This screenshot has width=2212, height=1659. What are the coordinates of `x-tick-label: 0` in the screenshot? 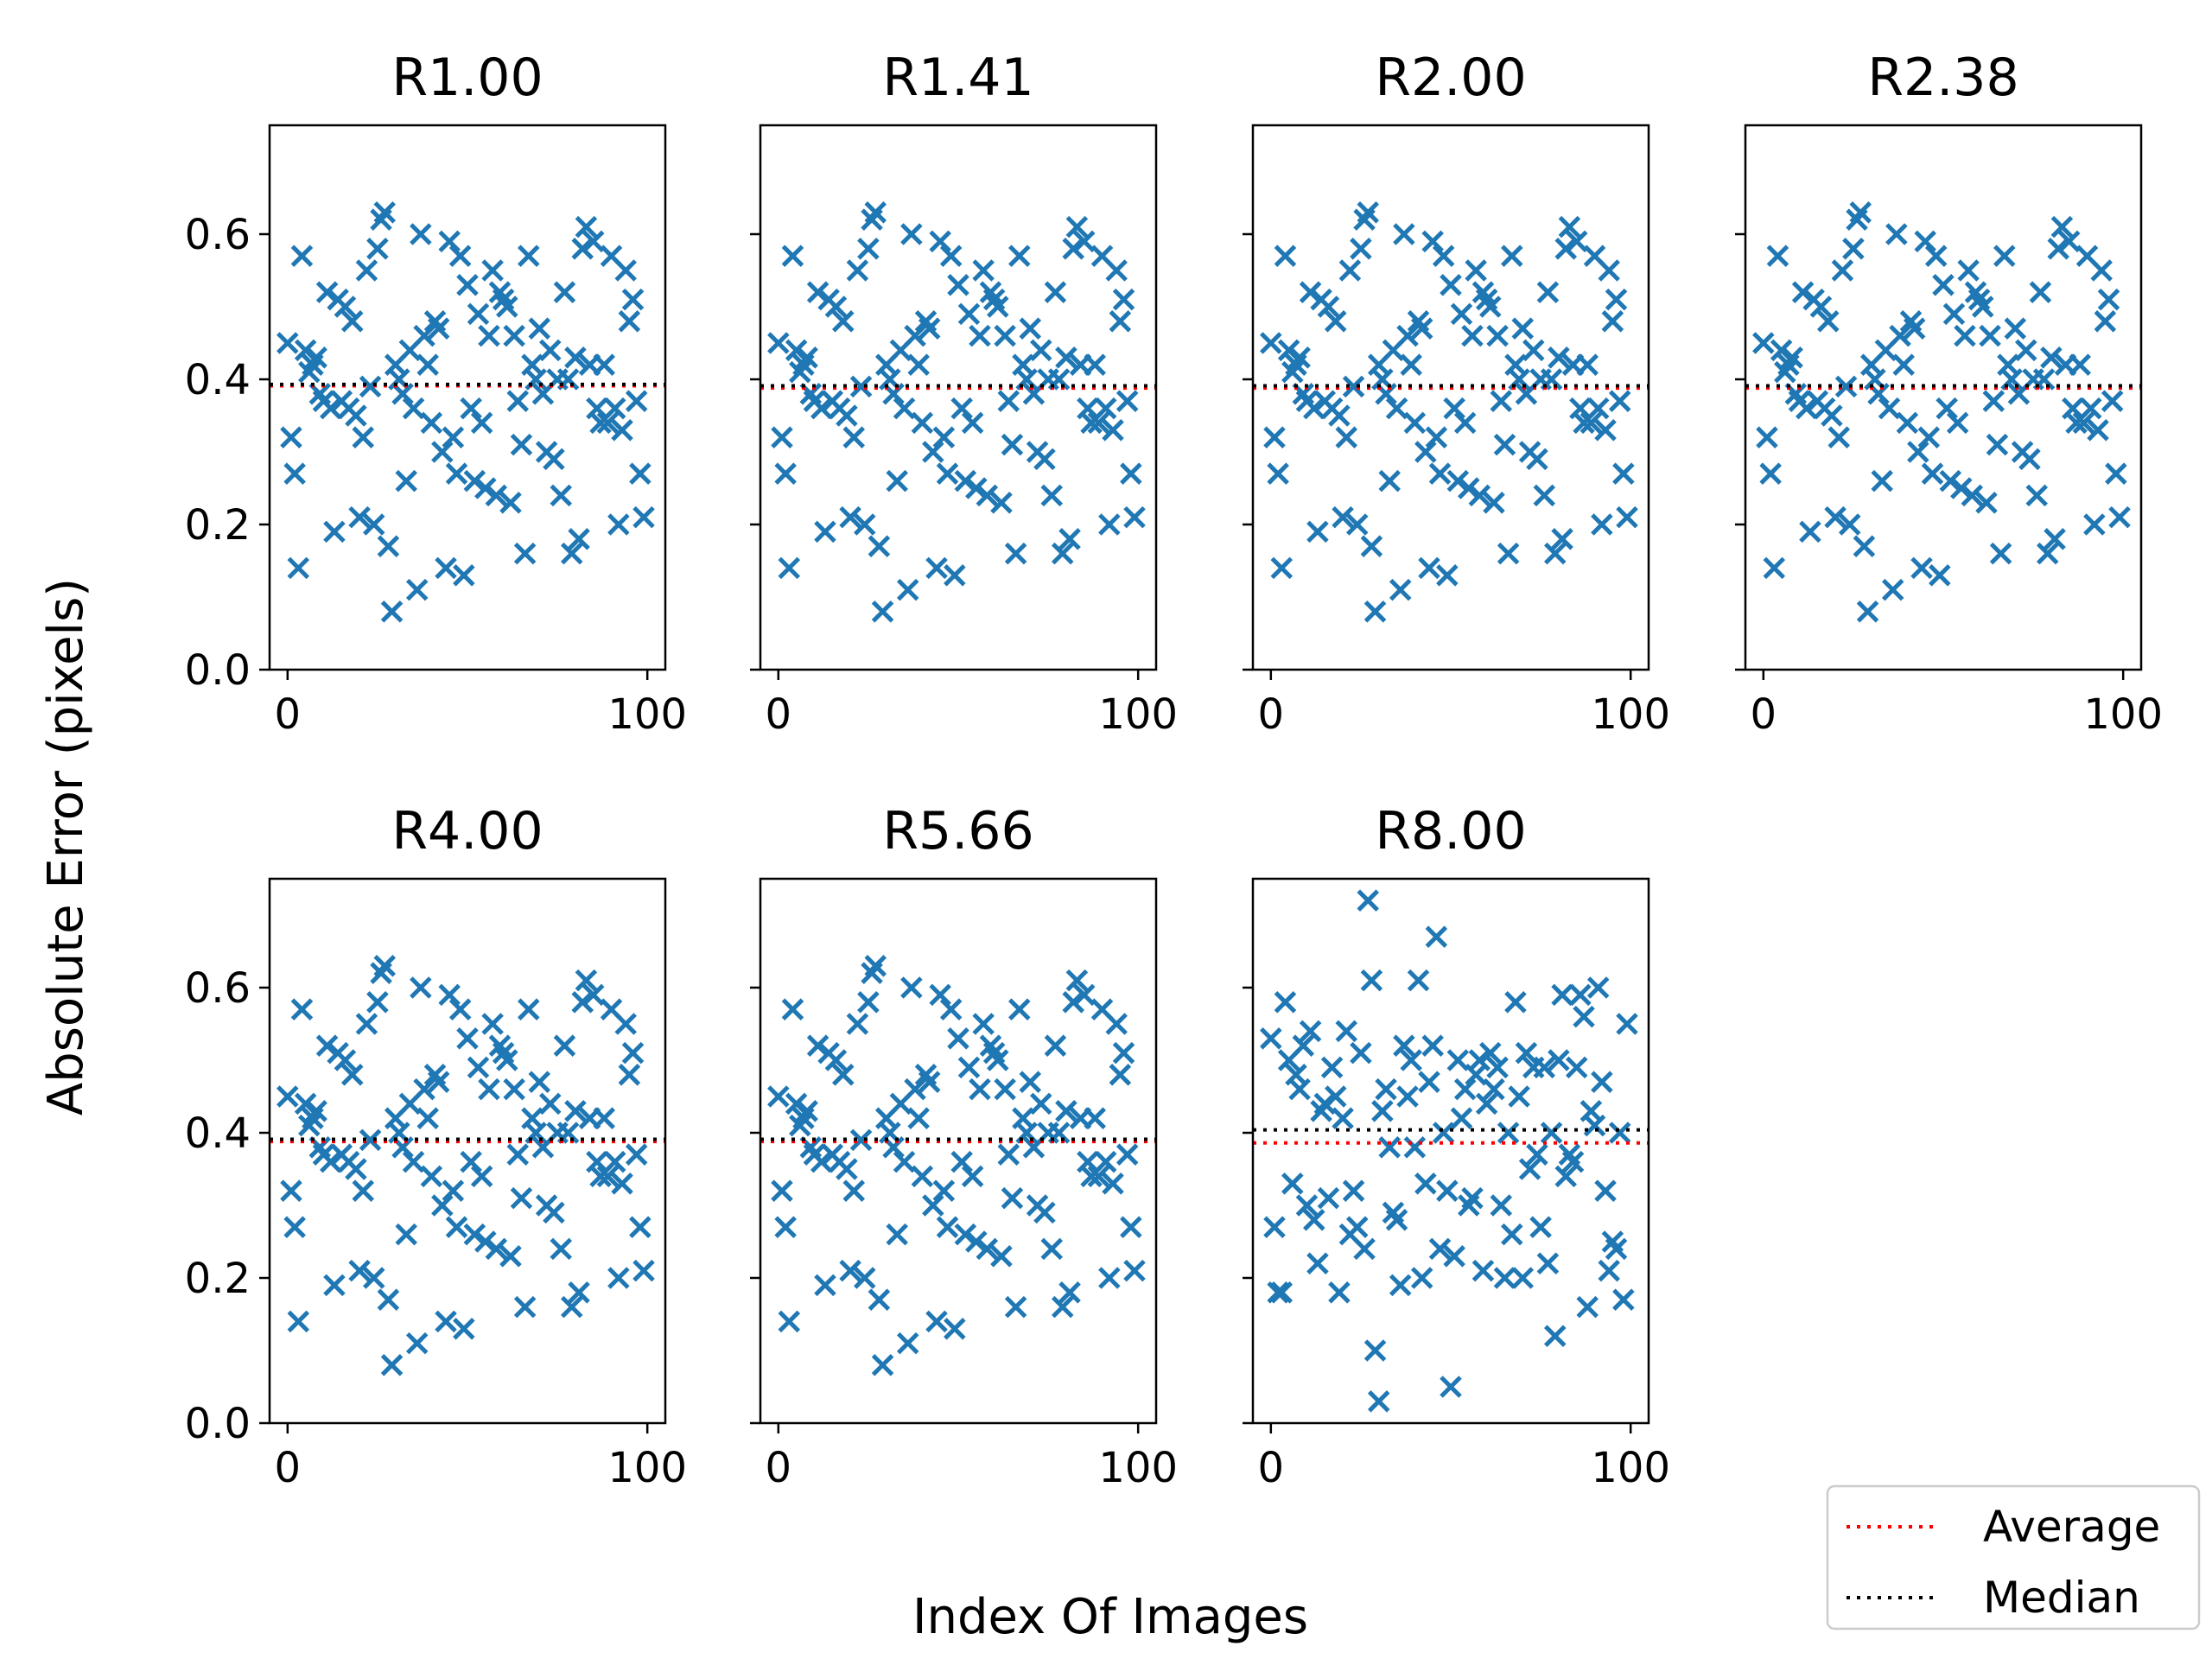 It's located at (779, 714).